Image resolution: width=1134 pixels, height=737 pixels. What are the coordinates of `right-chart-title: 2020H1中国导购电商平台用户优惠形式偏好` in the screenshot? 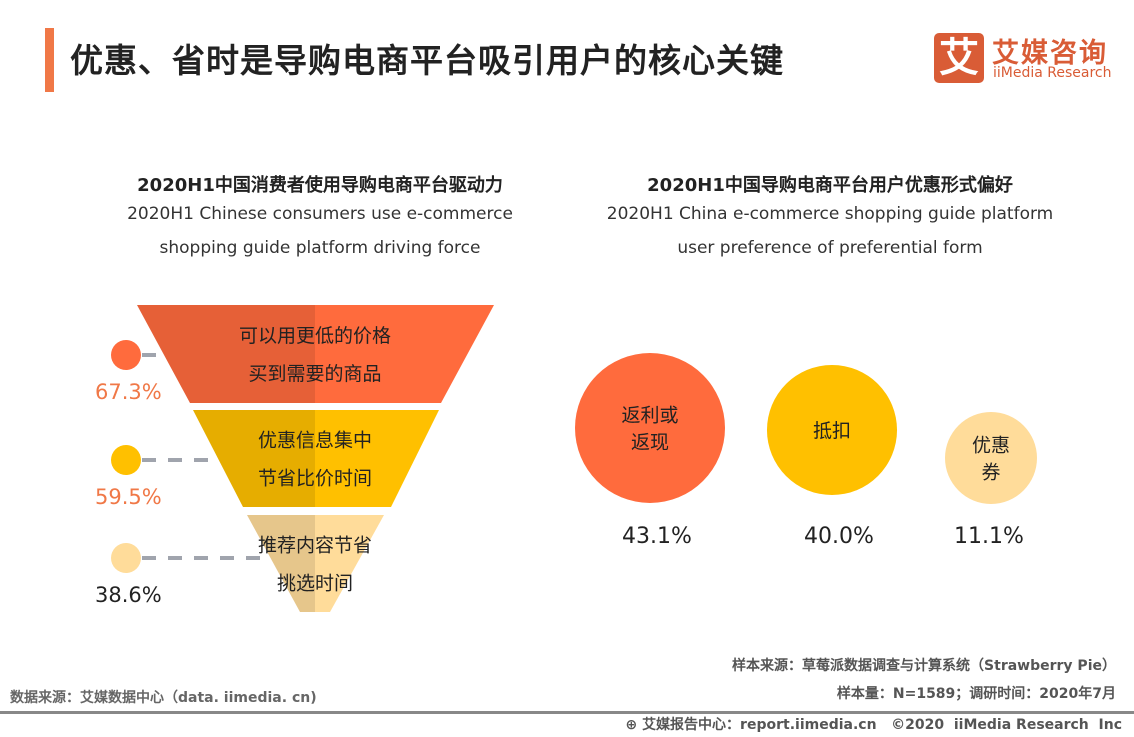 It's located at (830, 185).